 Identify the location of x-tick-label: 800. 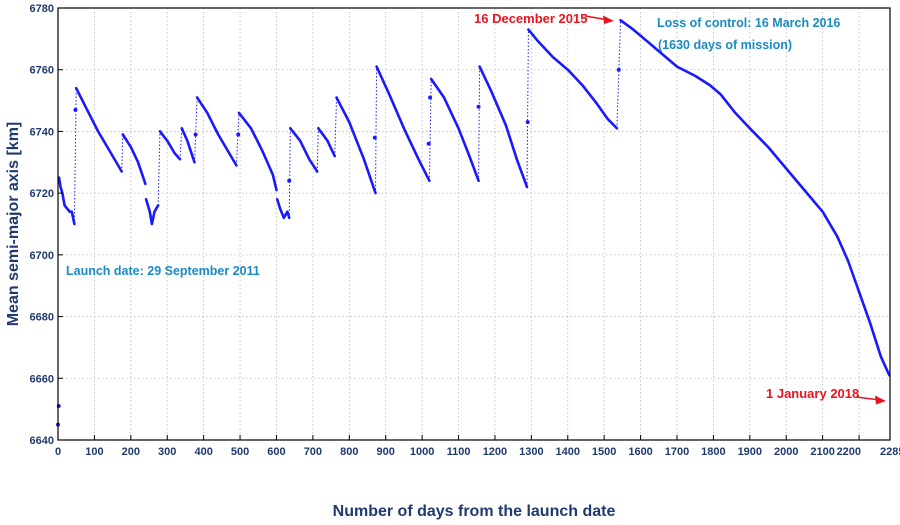
(349, 452).